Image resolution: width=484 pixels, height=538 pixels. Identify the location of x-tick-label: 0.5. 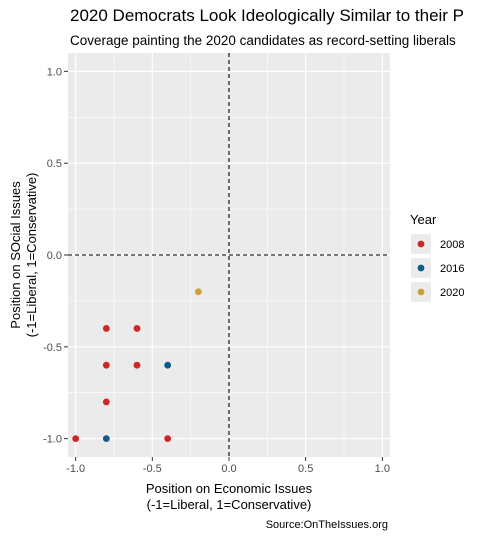
(305, 469).